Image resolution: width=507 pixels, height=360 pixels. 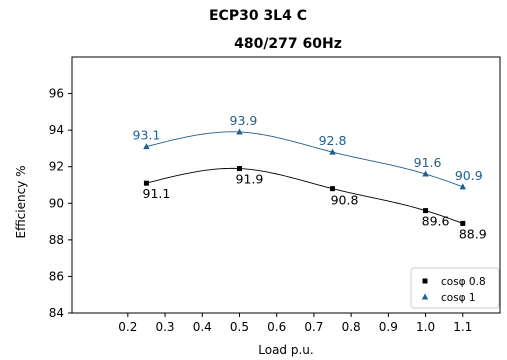 What do you see at coordinates (288, 44) in the screenshot?
I see `chart-subtitle: 480/277 60Hz` at bounding box center [288, 44].